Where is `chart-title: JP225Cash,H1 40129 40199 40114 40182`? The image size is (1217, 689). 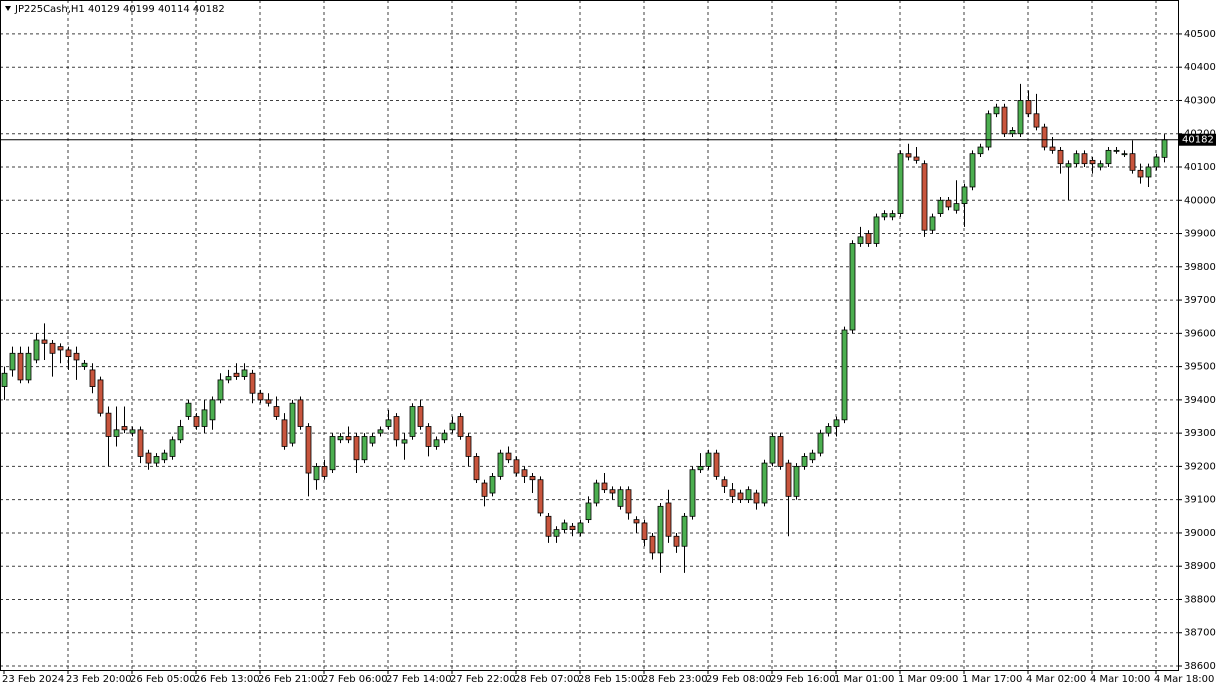 chart-title: JP225Cash,H1 40129 40199 40114 40182 is located at coordinates (119, 9).